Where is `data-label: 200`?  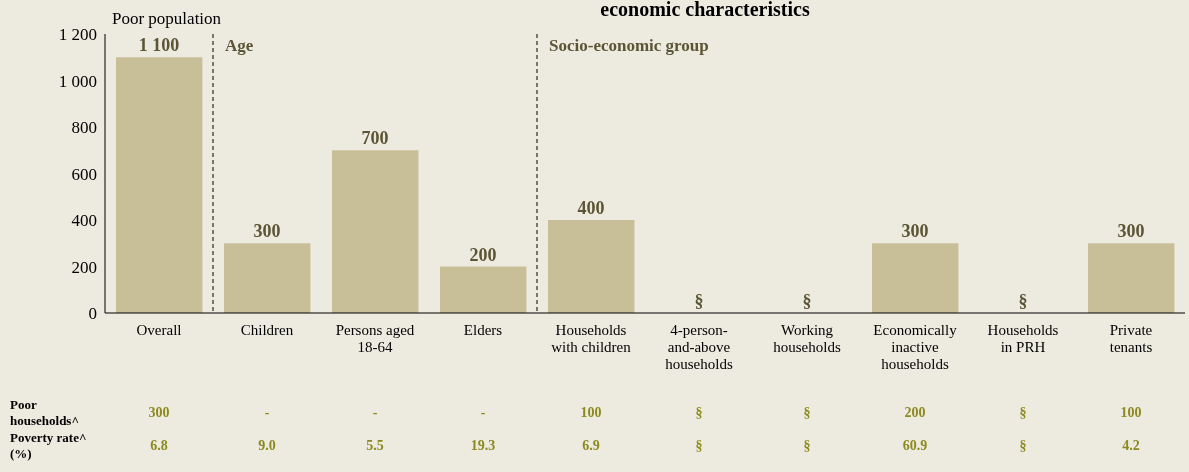
data-label: 200 is located at coordinates (483, 254).